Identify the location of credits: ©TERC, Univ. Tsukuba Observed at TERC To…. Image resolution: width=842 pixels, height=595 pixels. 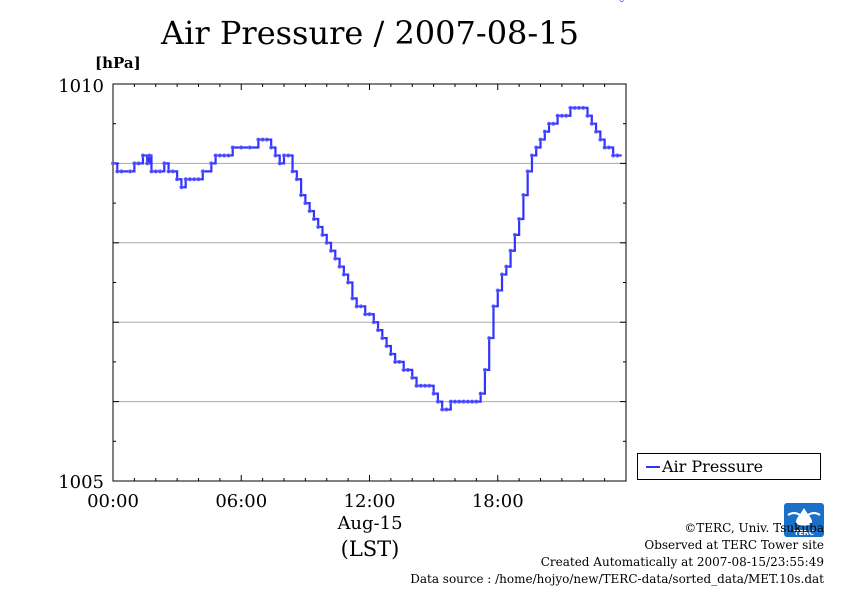
(617, 554).